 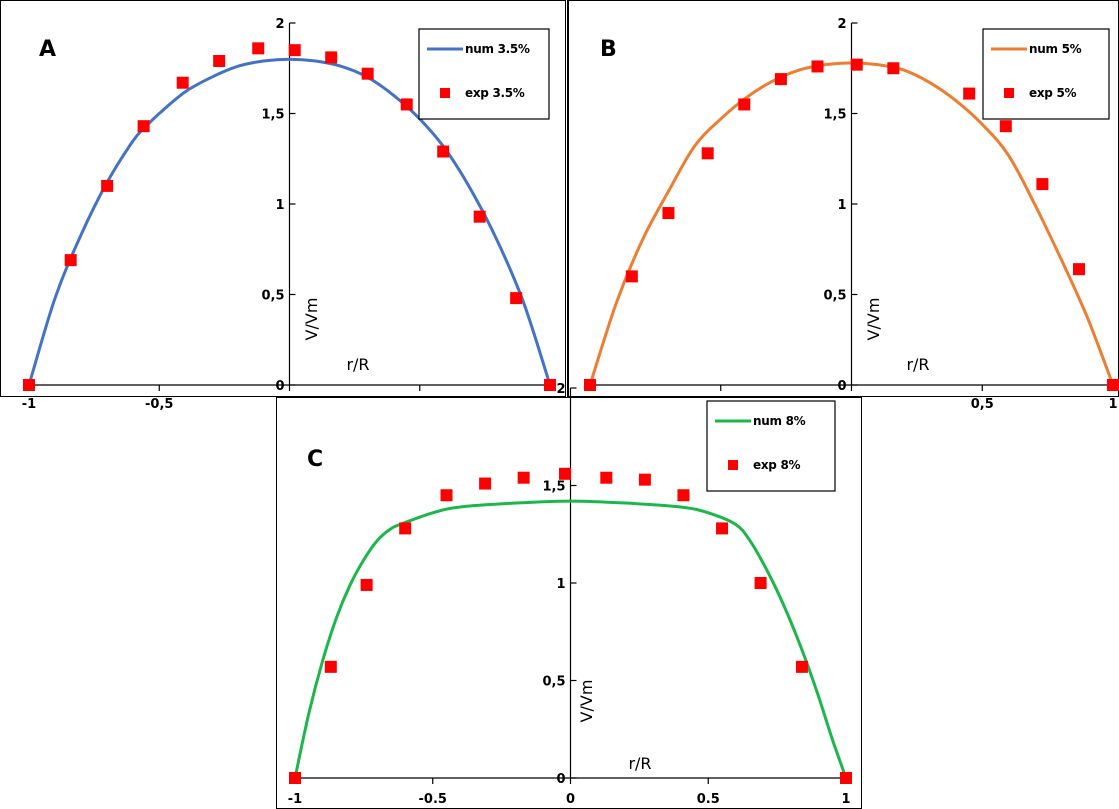 What do you see at coordinates (776, 465) in the screenshot?
I see `legend-label: exp 8%` at bounding box center [776, 465].